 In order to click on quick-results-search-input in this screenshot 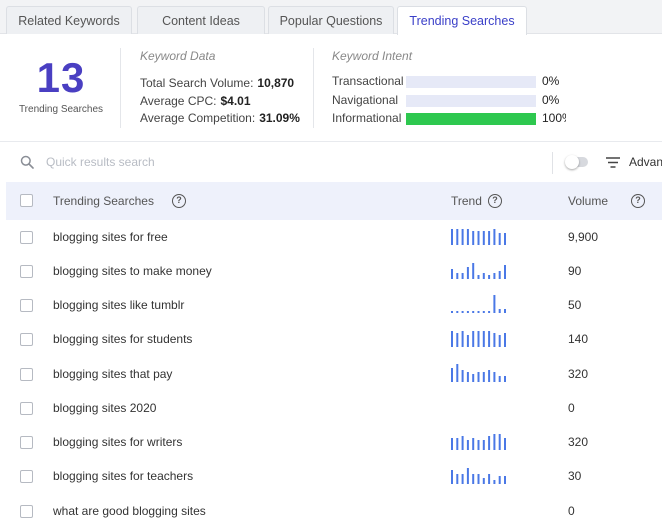, I will do `click(246, 162)`.